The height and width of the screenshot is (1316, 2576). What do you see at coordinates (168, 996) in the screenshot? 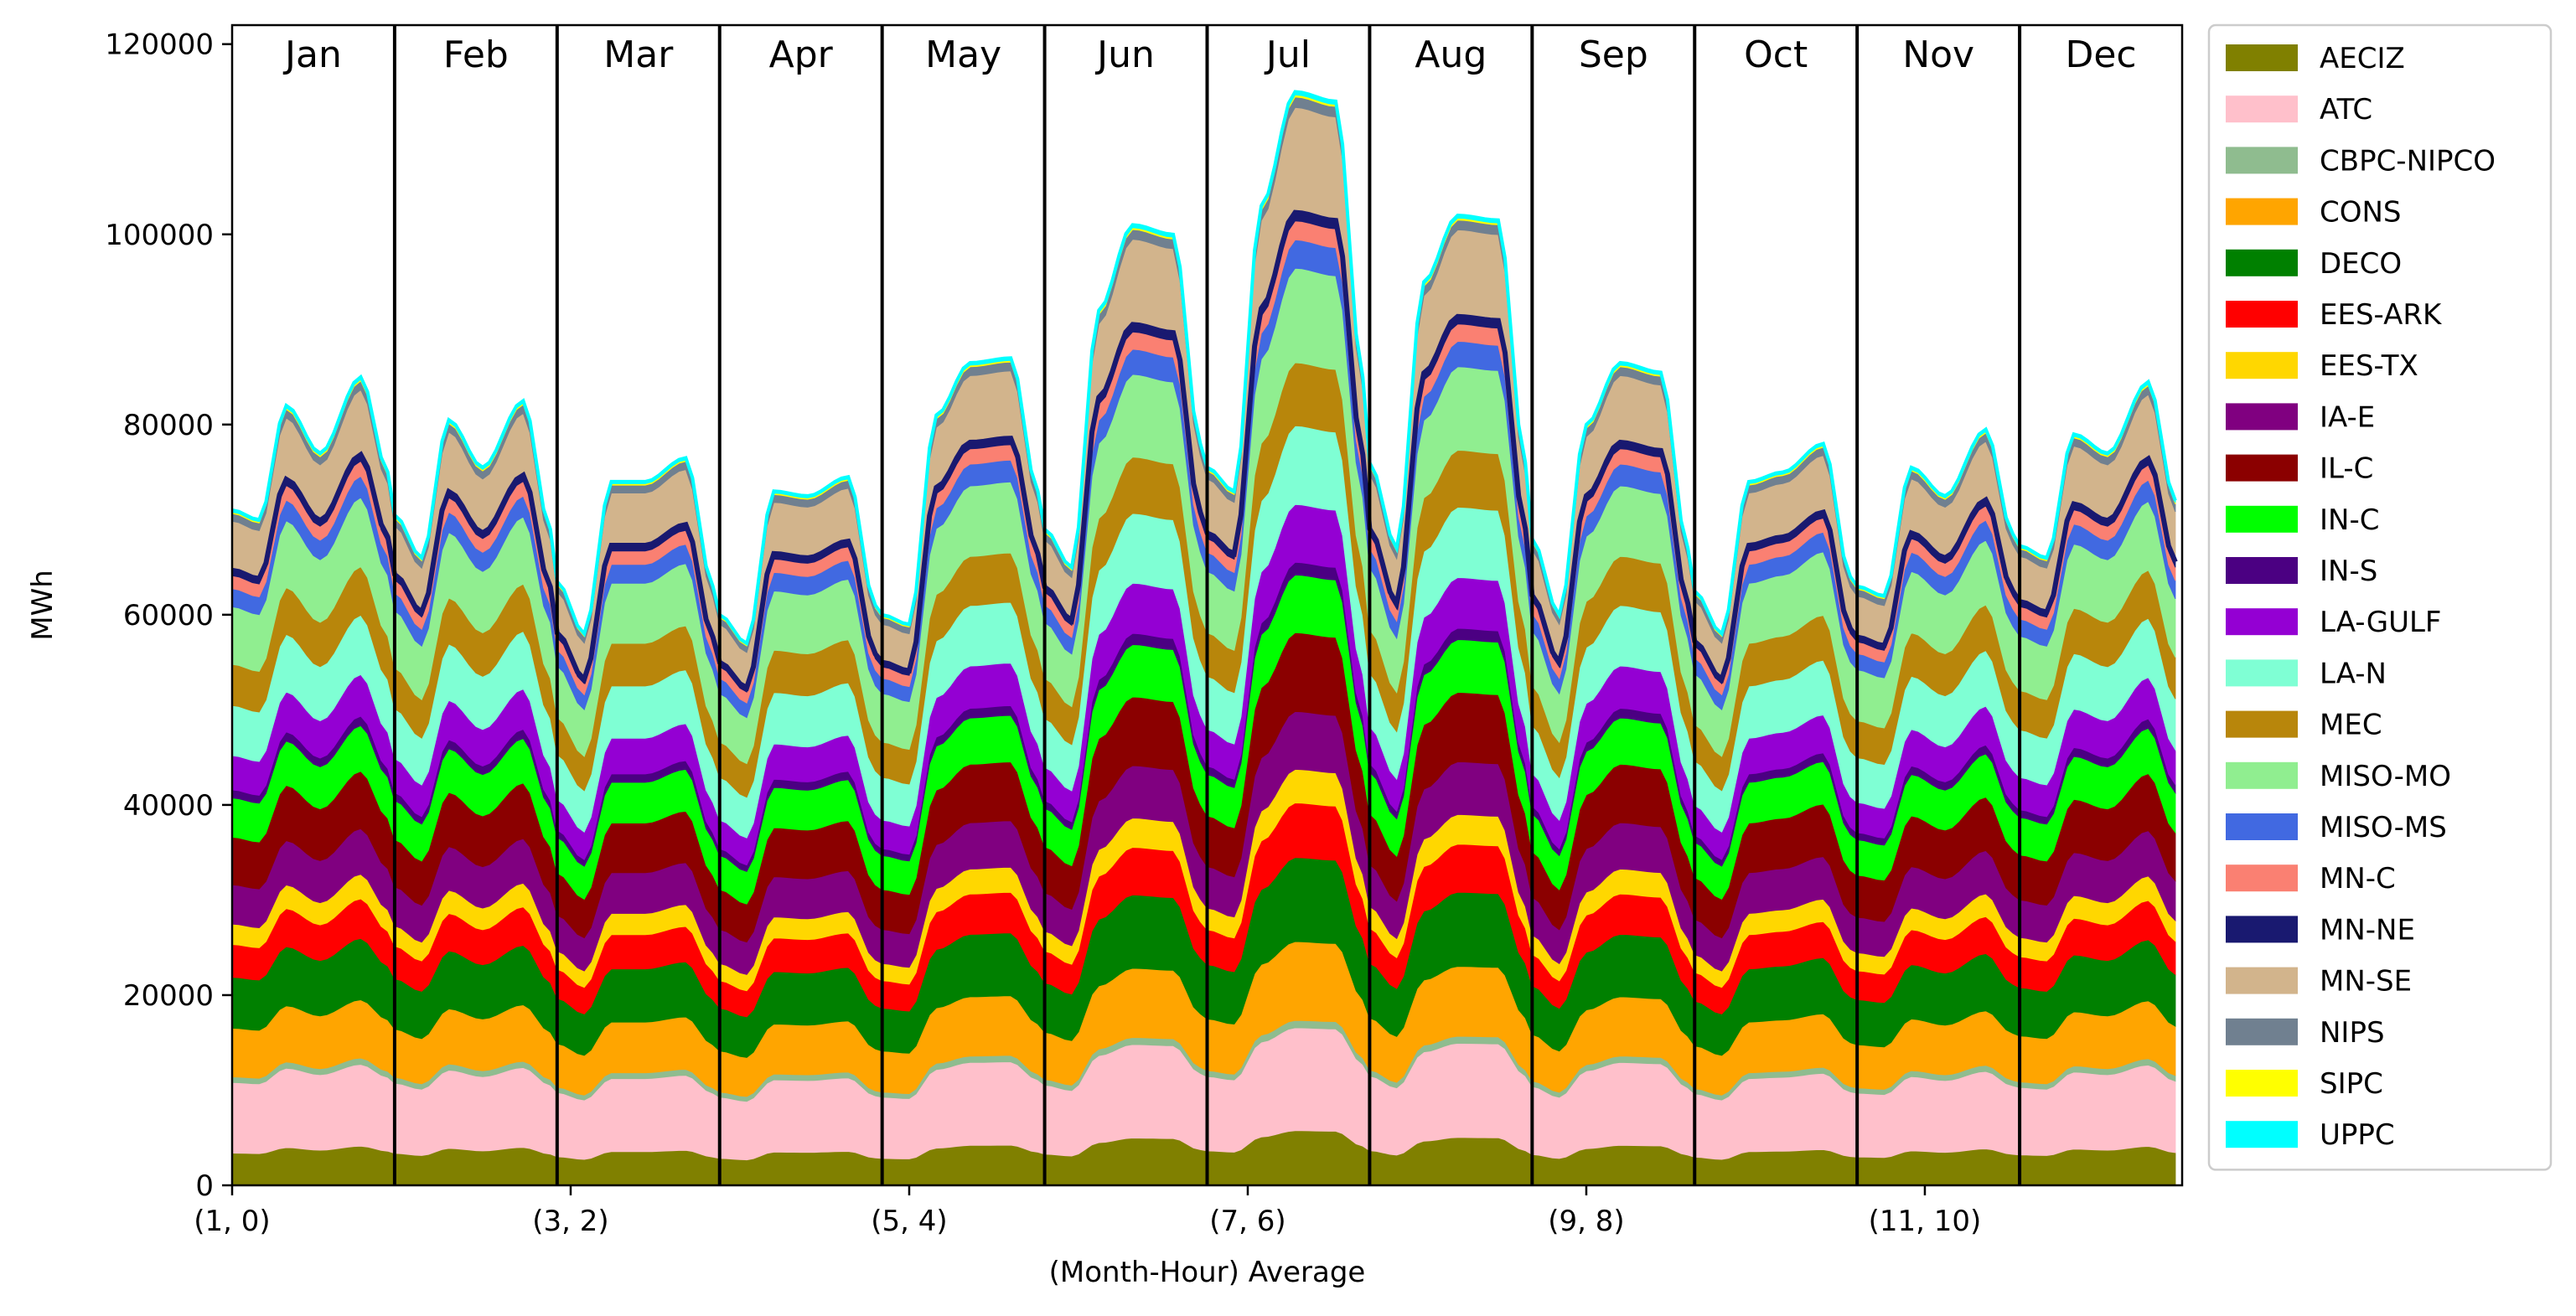
I see `y-tick-label: 20000` at bounding box center [168, 996].